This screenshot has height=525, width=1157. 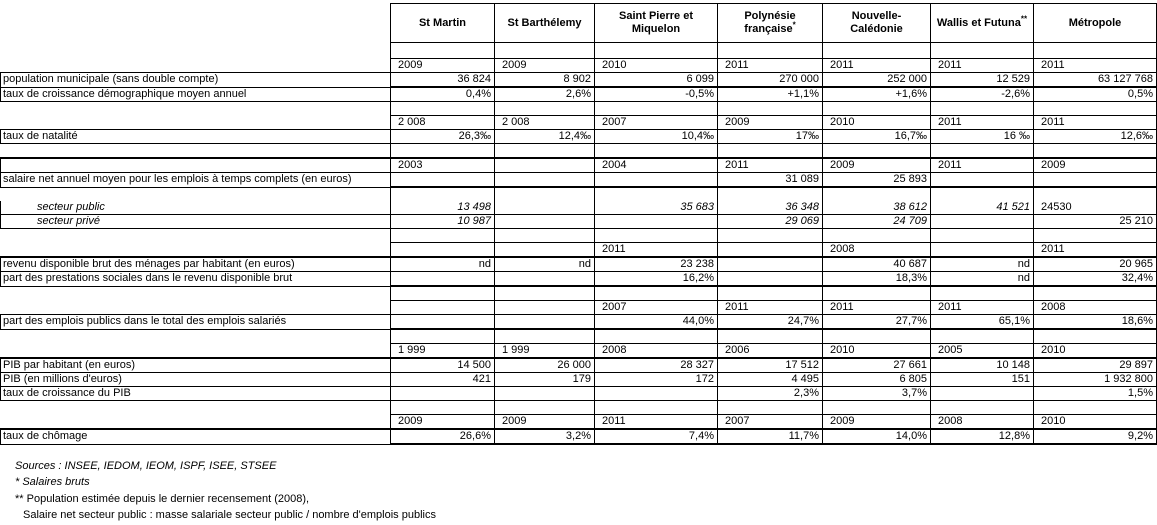 I want to click on value-cell: +1,1%, so click(x=770, y=94).